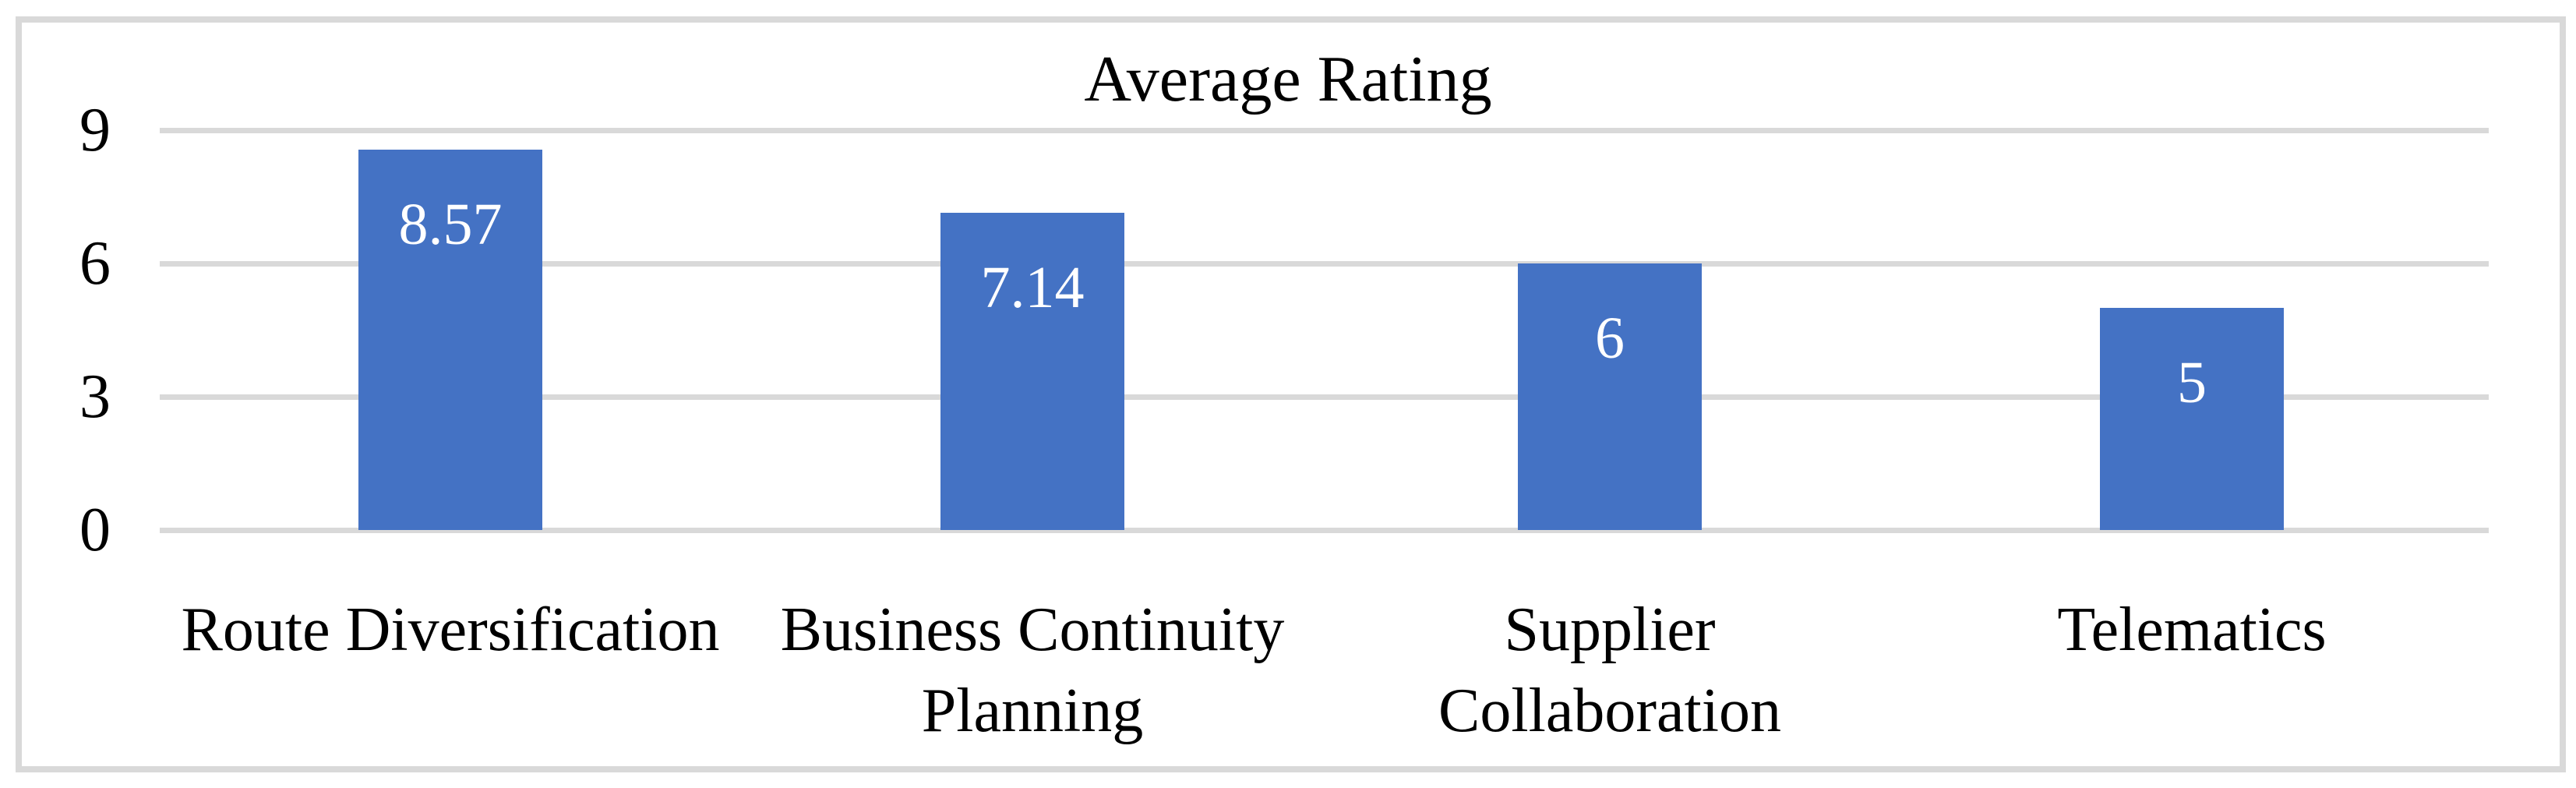 This screenshot has width=2576, height=788. Describe the element at coordinates (95, 396) in the screenshot. I see `y-axis-tick-label-3: 3` at that location.